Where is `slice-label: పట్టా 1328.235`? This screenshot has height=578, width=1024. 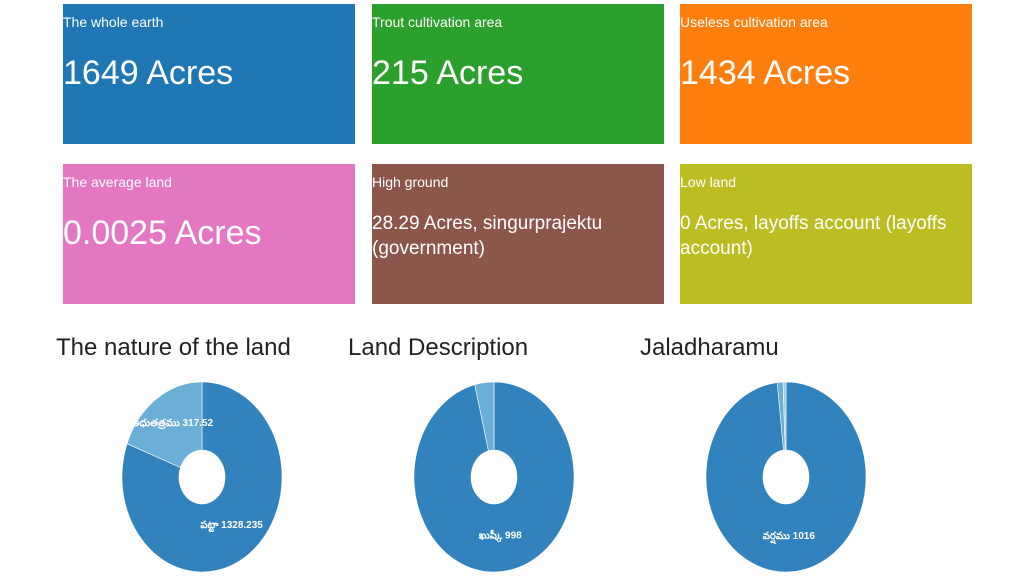
slice-label: పట్టా 1328.235 is located at coordinates (231, 526).